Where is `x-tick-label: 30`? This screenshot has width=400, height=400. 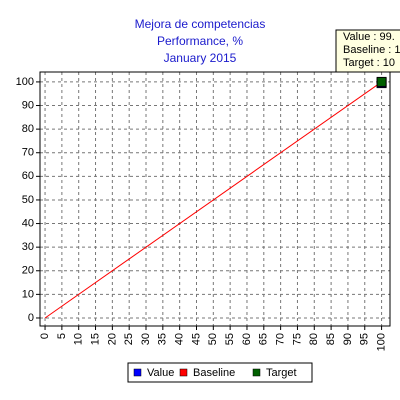
x-tick-label: 30 is located at coordinates (146, 339).